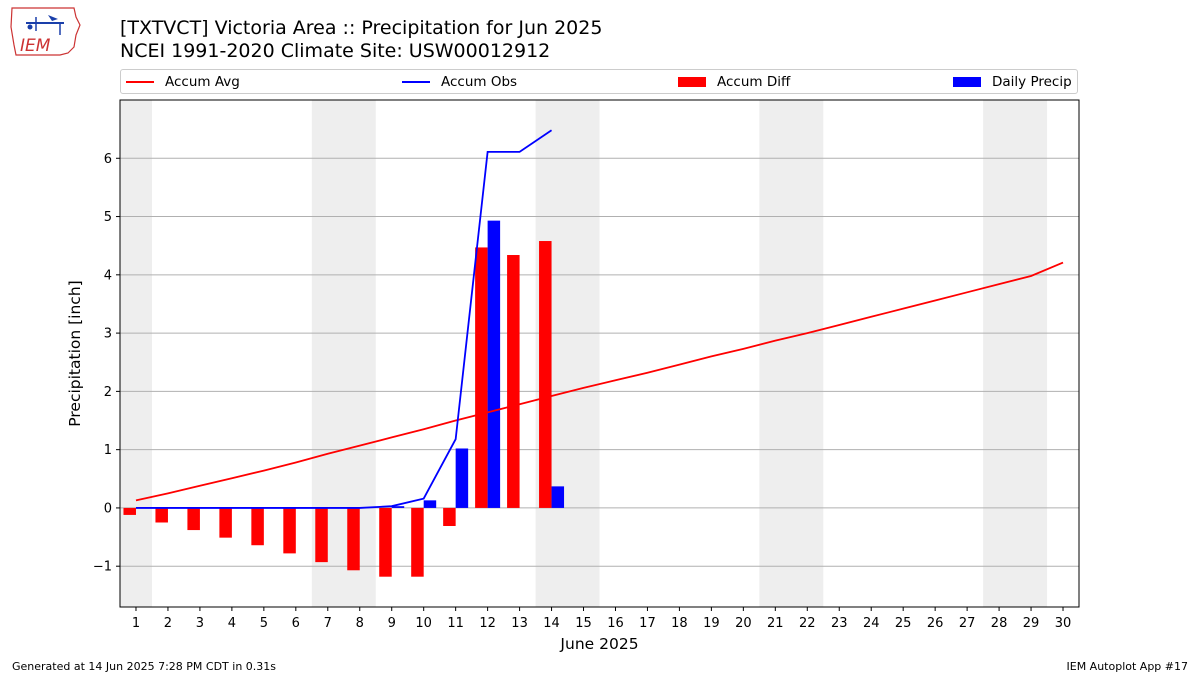  What do you see at coordinates (296, 623) in the screenshot?
I see `xtick-label-6: 6` at bounding box center [296, 623].